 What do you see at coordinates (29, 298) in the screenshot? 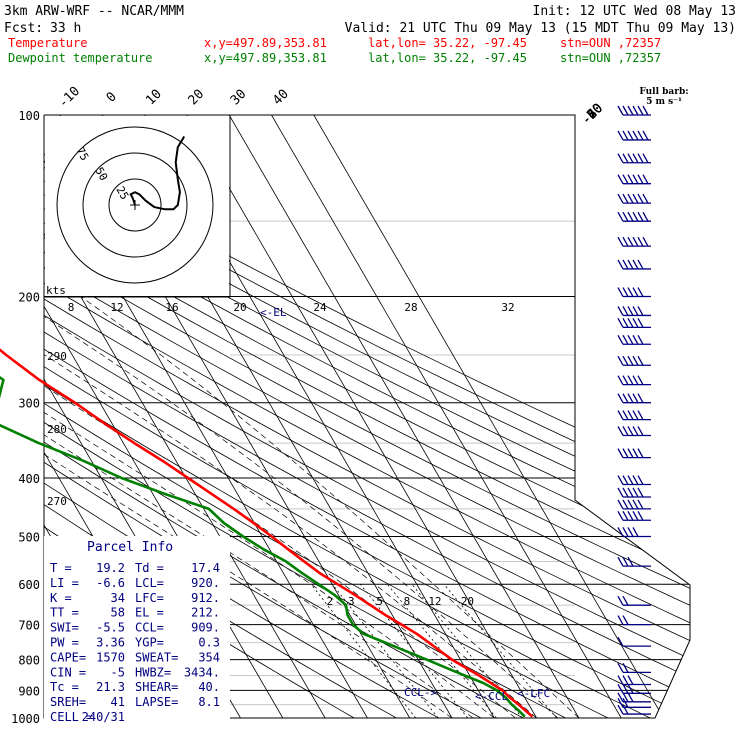
I see `pressure-tick-label: 200` at bounding box center [29, 298].